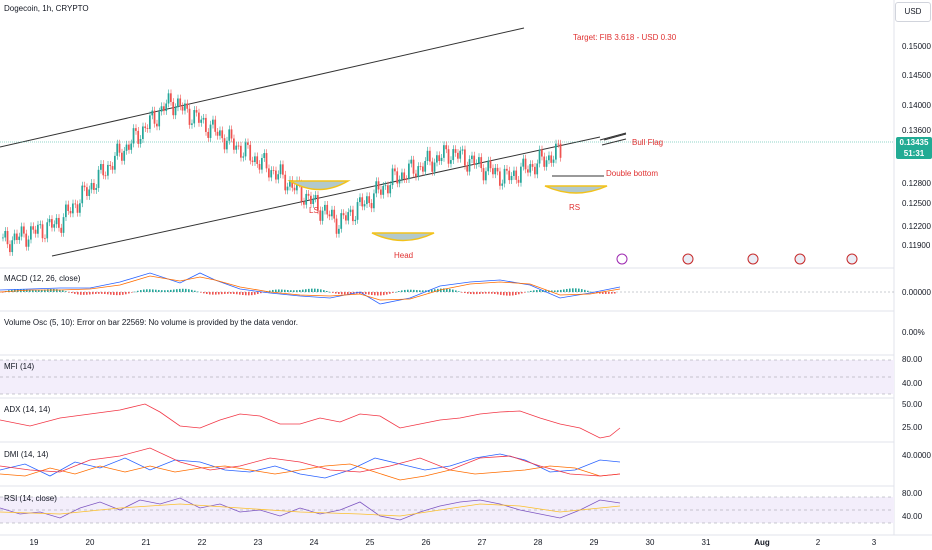  Describe the element at coordinates (613, 136) in the screenshot. I see `bull-flag-lines` at that location.